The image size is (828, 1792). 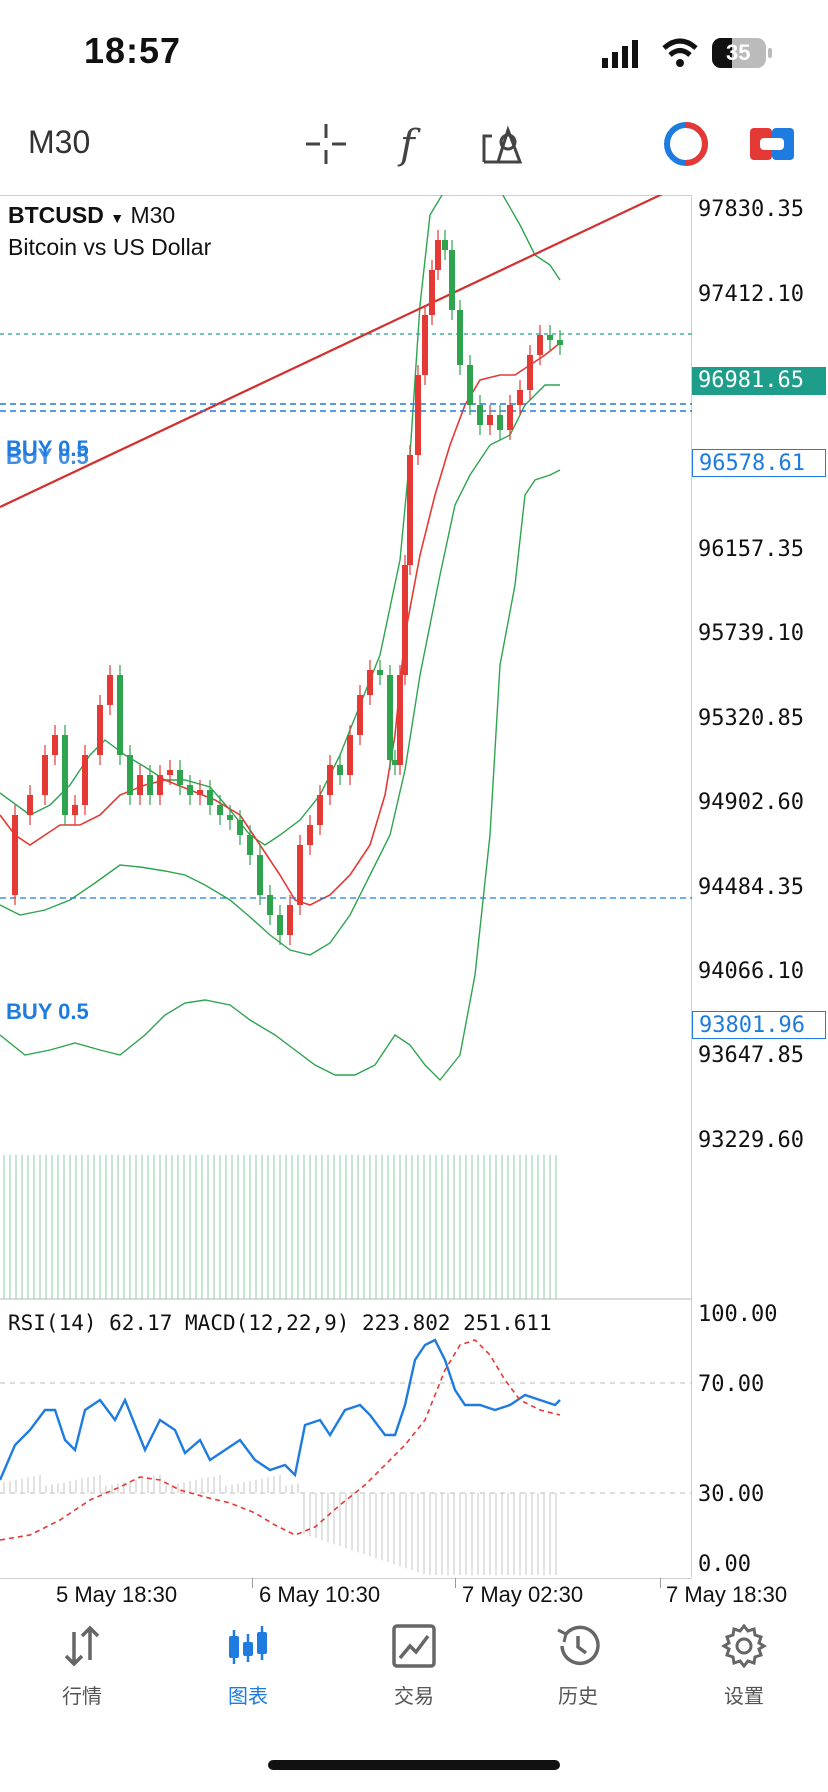 What do you see at coordinates (47, 448) in the screenshot?
I see `order-label-1a: BUY 0.5` at bounding box center [47, 448].